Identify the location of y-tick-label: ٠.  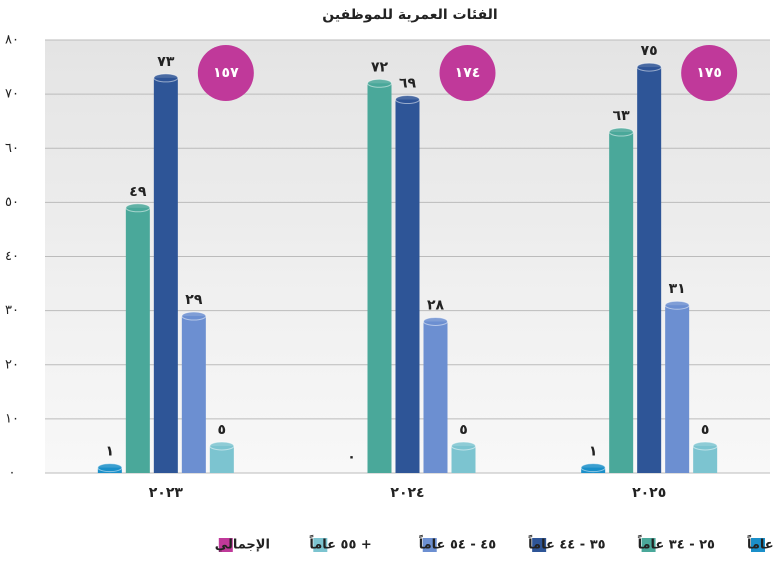
(12, 473).